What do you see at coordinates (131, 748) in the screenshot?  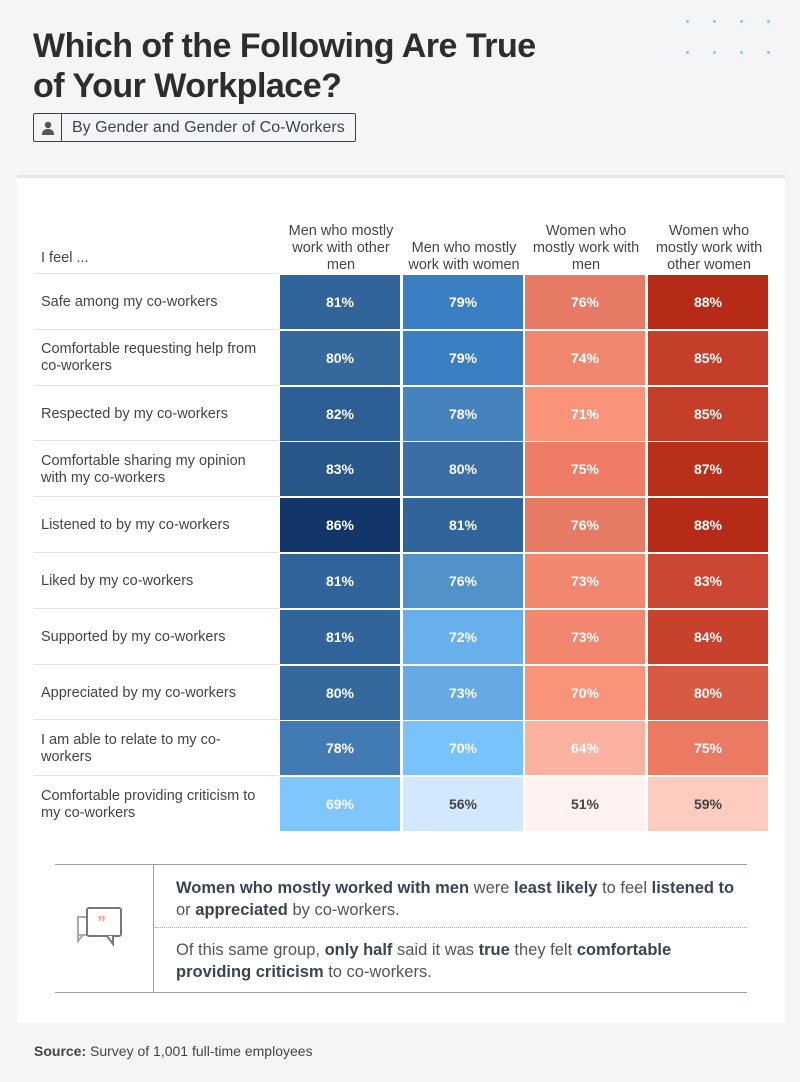 I see `row-label: I am able to relate to my co-workers` at bounding box center [131, 748].